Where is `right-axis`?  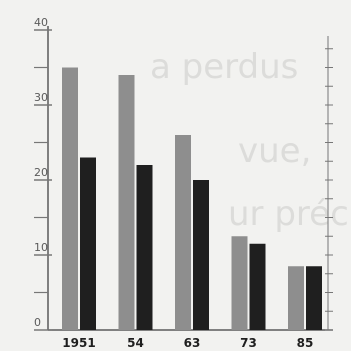
right-axis is located at coordinates (329, 183).